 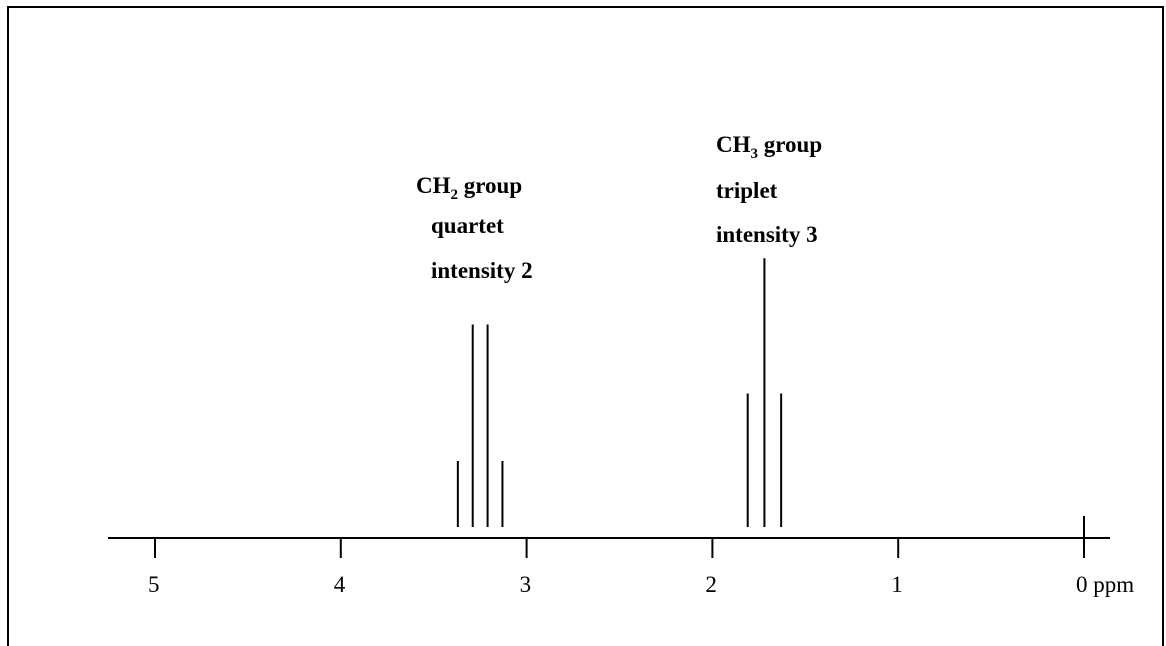 I want to click on ch3-annotation: CH3 group triplet intensity 3, so click(x=769, y=189).